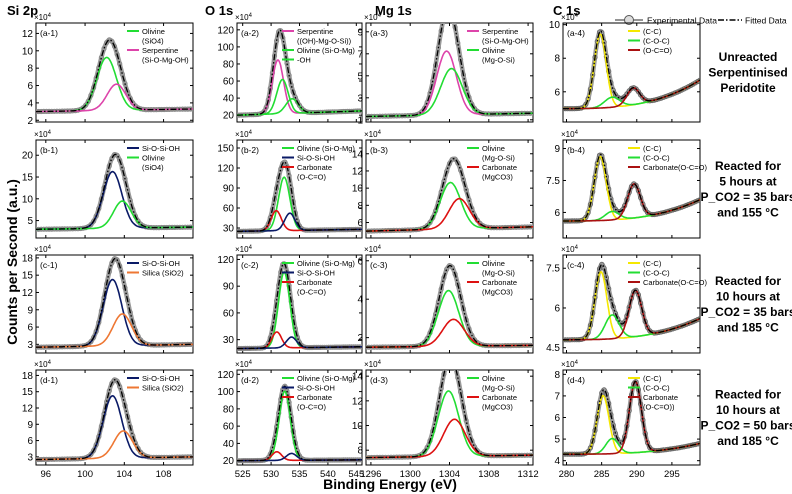 The image size is (792, 494). I want to click on legend-label: (C-C), so click(652, 263).